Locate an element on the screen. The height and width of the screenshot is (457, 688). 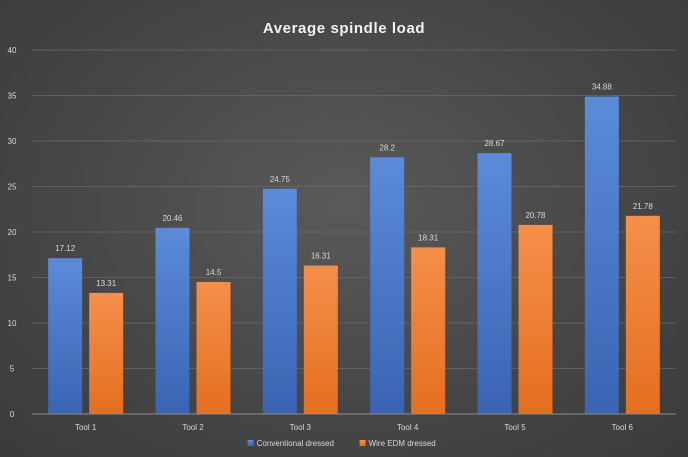
data-label: 20.78 is located at coordinates (535, 215).